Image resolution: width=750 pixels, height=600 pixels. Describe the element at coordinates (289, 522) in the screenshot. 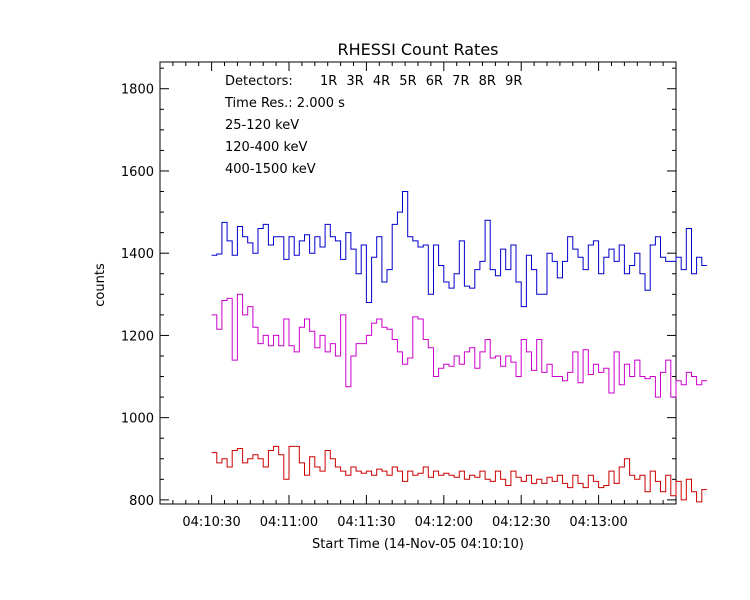

I see `x-tick-label: 04:11:00` at that location.